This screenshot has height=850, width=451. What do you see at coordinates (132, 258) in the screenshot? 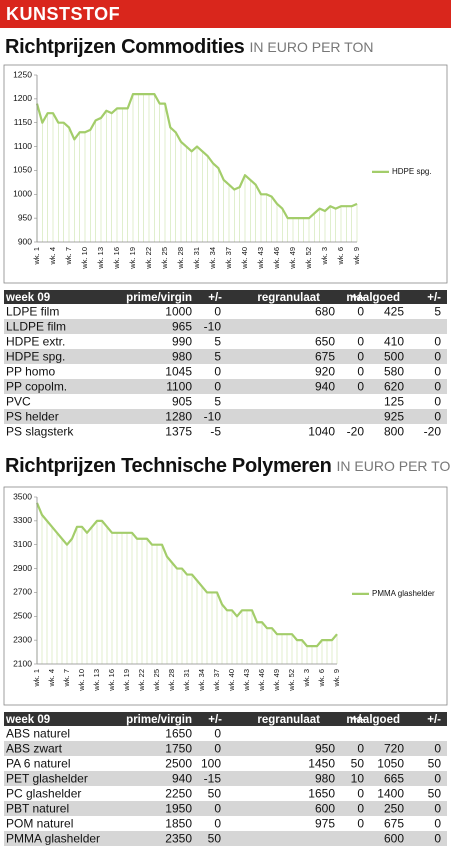
I see `x-tick-label: wk. 19` at bounding box center [132, 258].